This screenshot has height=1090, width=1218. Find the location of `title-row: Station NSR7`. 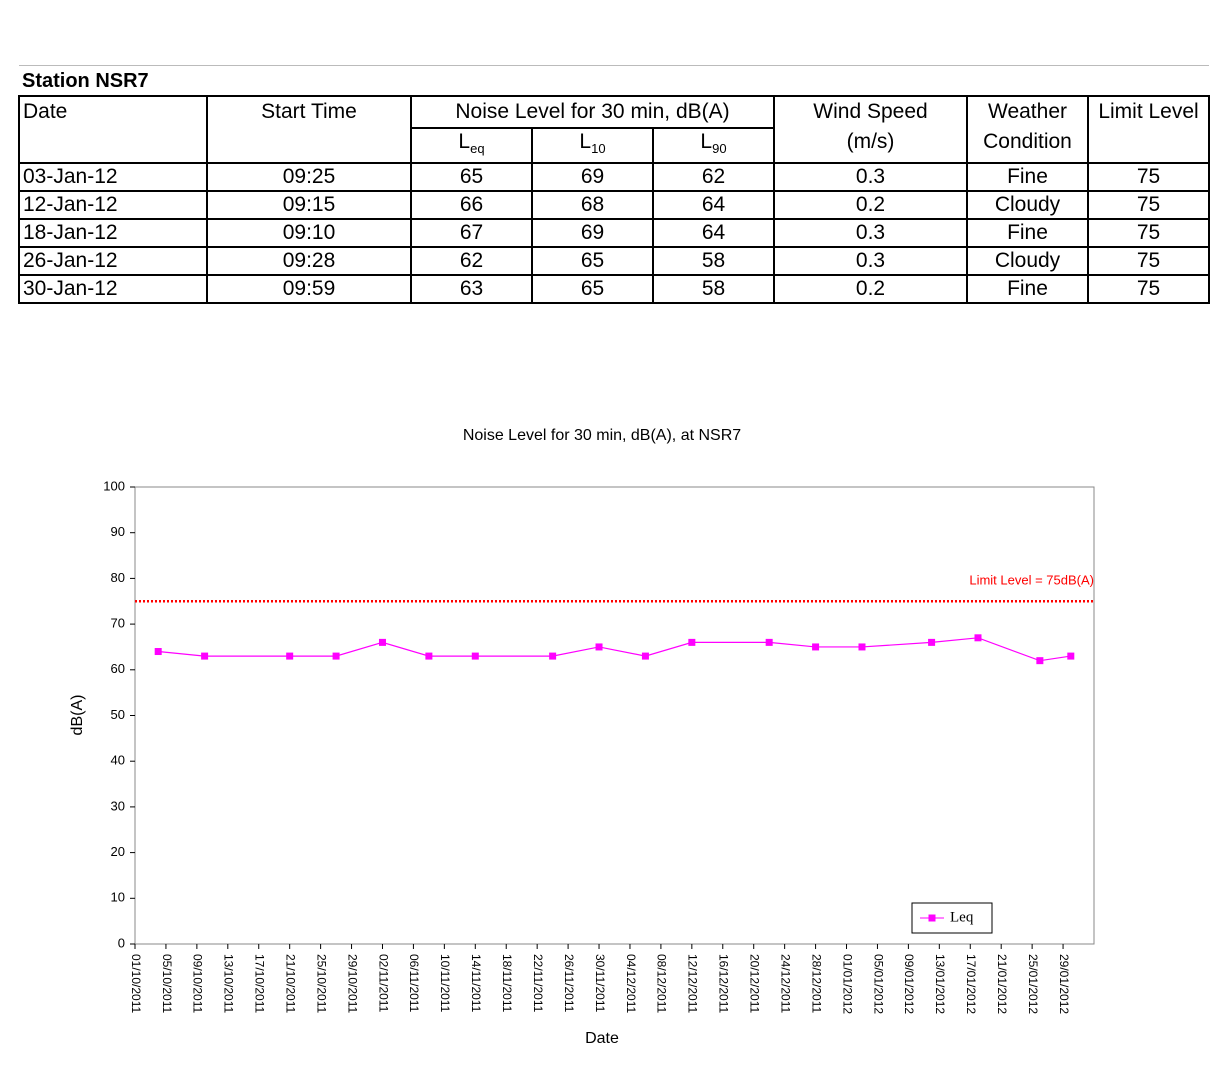

title-row: Station NSR7 is located at coordinates (614, 80).